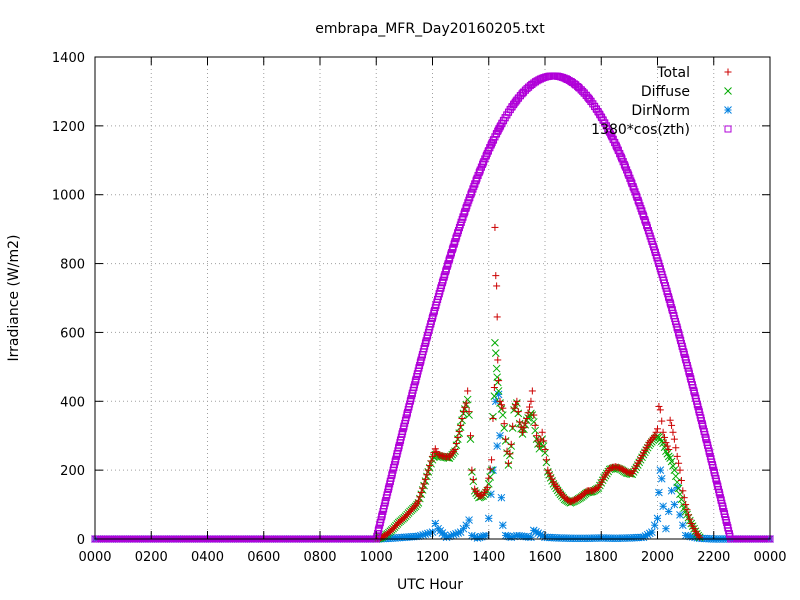  What do you see at coordinates (81, 540) in the screenshot?
I see `y-tick-label: 0` at bounding box center [81, 540].